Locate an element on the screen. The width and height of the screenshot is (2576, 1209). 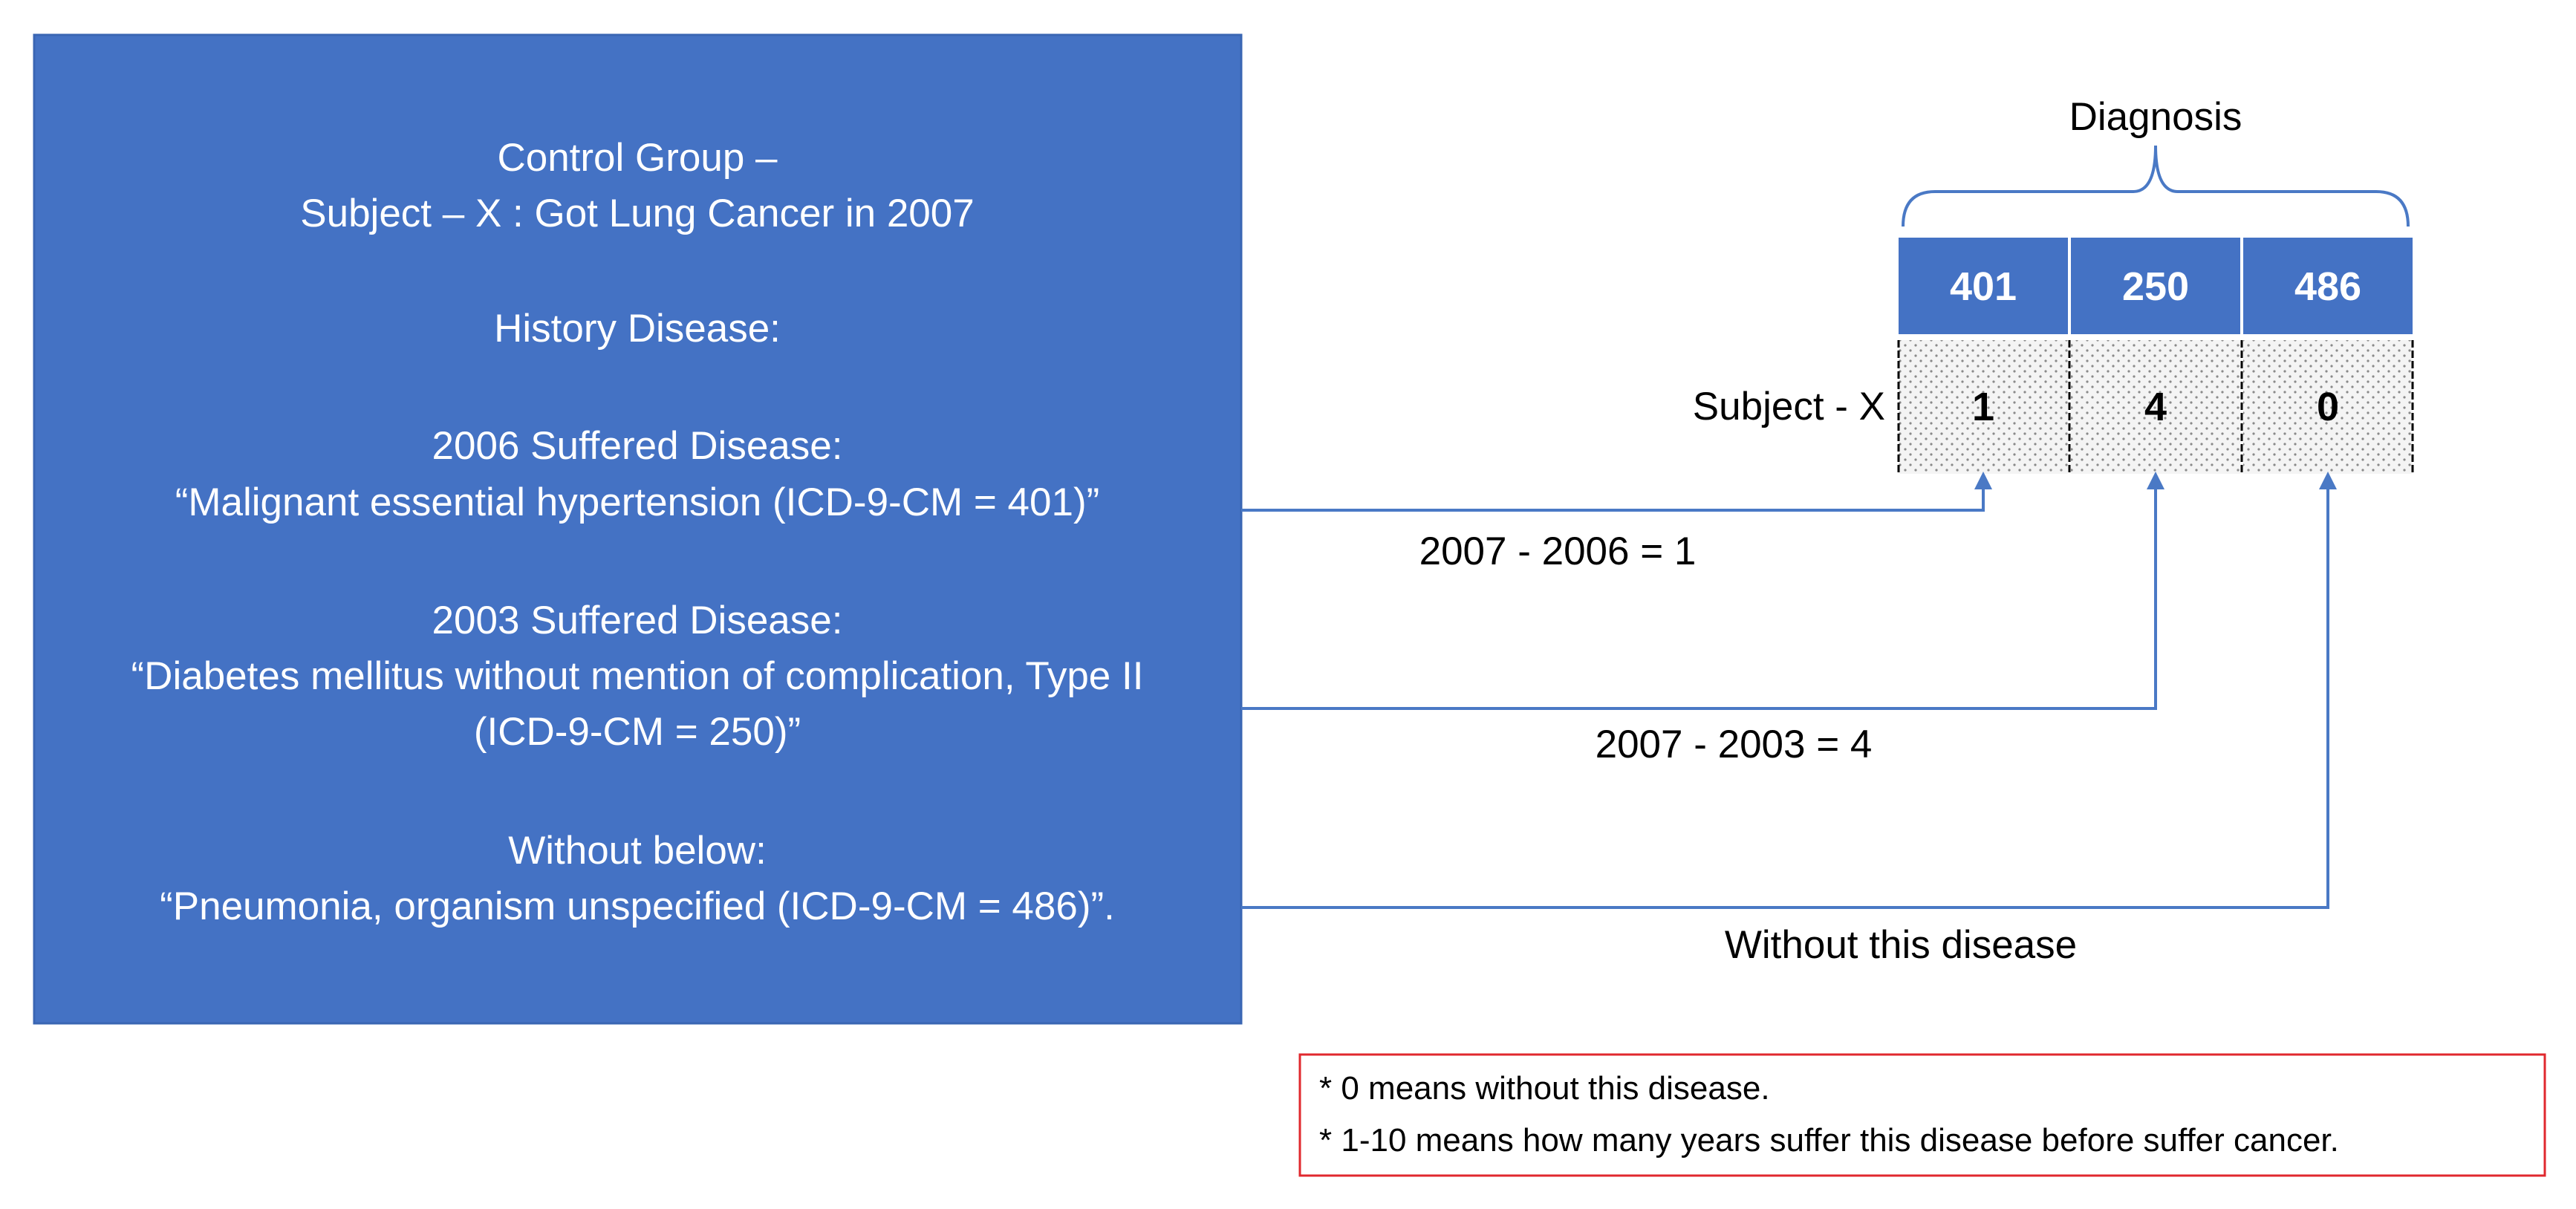
diagnosis-brace is located at coordinates (2156, 186).